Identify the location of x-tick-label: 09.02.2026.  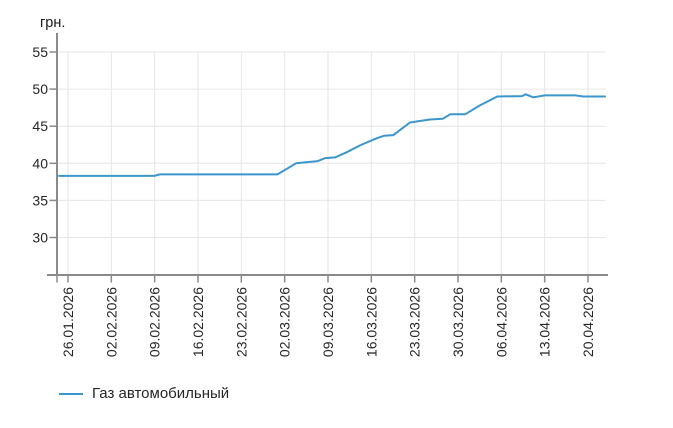
(155, 322).